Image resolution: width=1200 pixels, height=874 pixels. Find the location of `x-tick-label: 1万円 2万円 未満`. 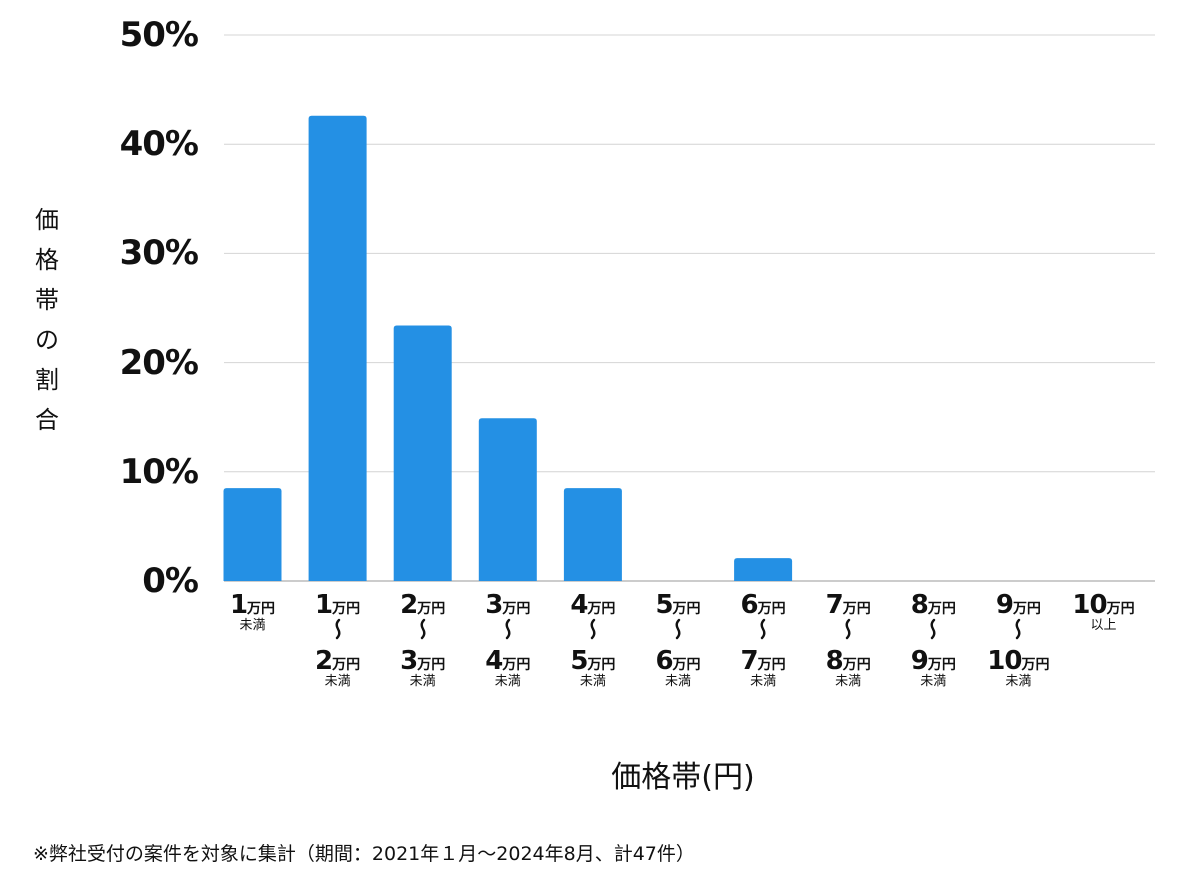

x-tick-label: 1万円 2万円 未満 is located at coordinates (338, 640).